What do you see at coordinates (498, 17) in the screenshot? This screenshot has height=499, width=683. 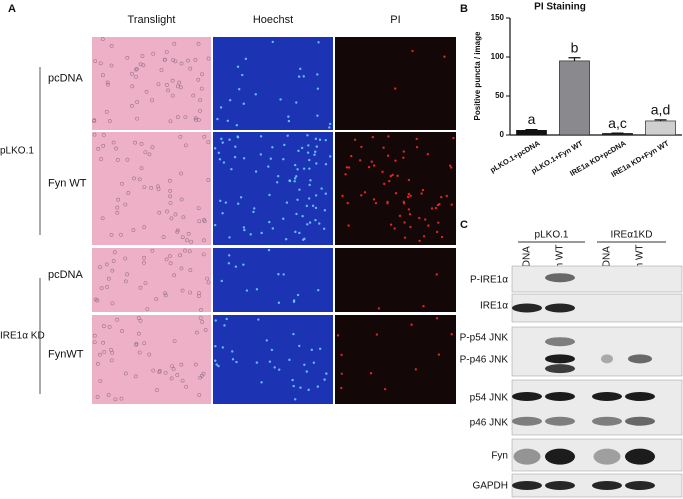 I see `y-tick-label: 150` at bounding box center [498, 17].